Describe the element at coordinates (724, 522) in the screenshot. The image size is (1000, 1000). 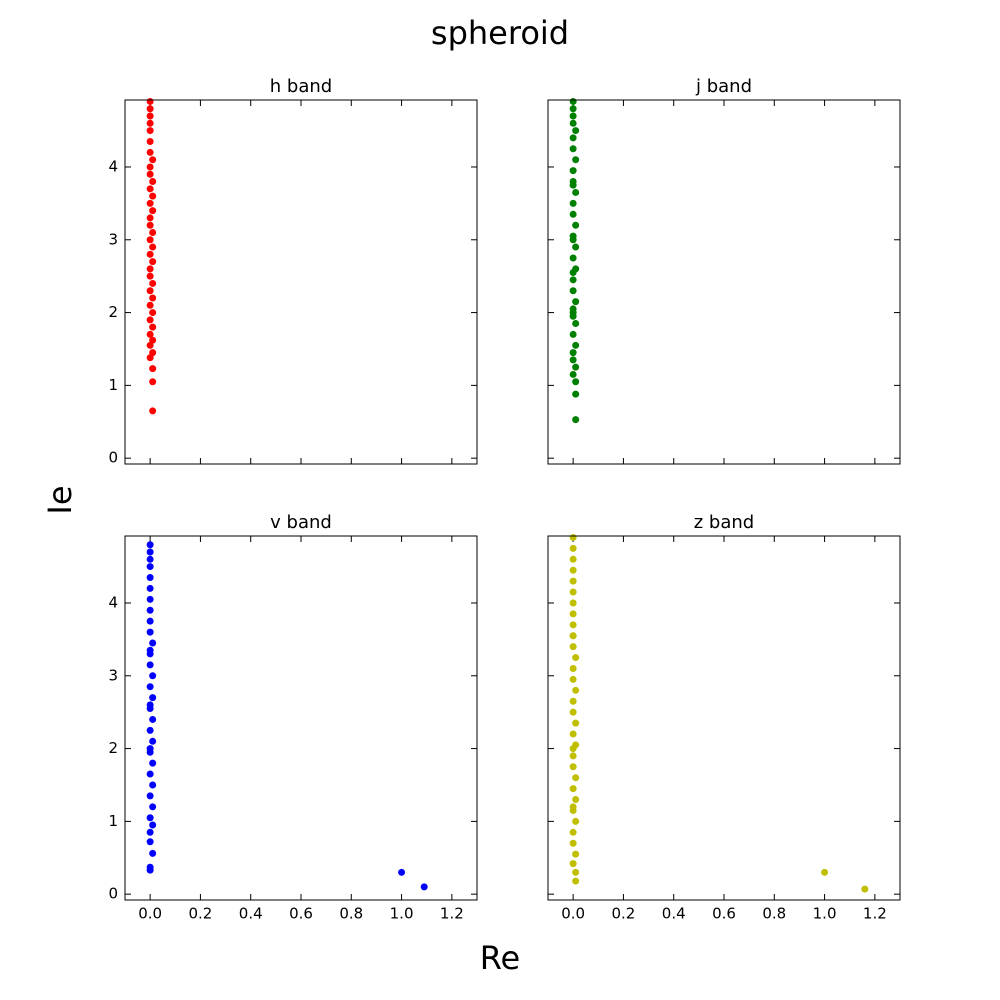
I see `subplot-title: z band` at that location.